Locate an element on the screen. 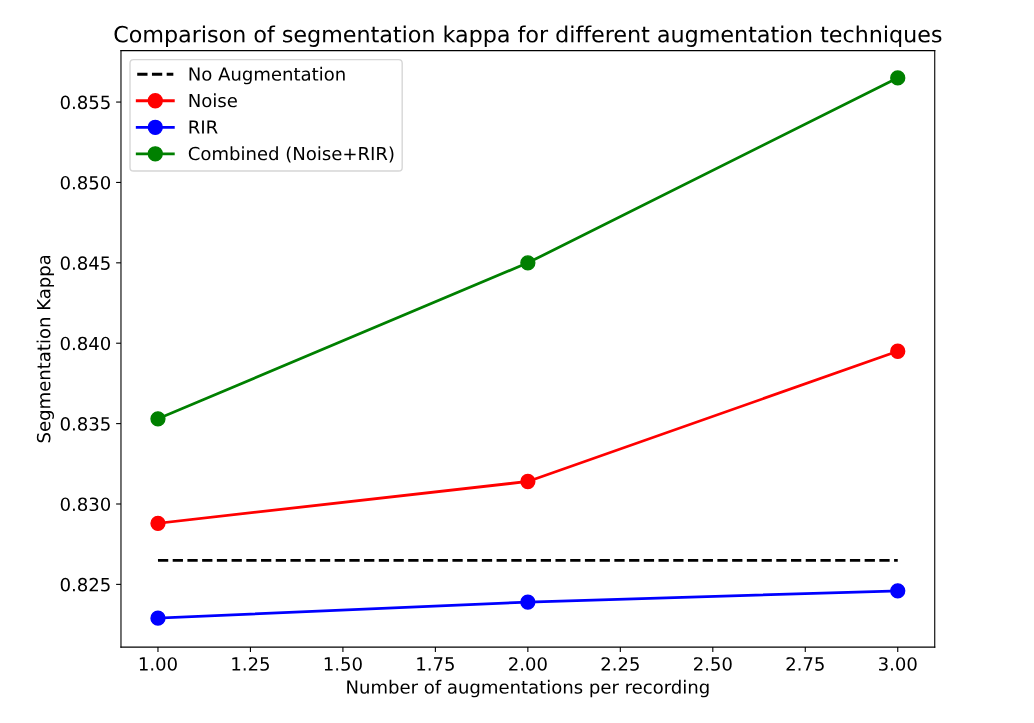 The image size is (1034, 723). chart-title: Comparison of segmentation kappa for different augmentation techniques is located at coordinates (528, 36).